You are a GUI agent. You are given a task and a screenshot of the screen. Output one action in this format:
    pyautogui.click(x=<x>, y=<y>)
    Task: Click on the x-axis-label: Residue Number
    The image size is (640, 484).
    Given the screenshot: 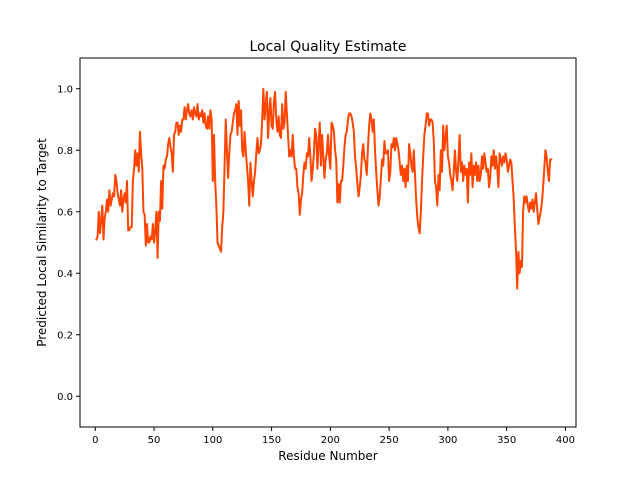 What is the action you would take?
    pyautogui.click(x=327, y=456)
    